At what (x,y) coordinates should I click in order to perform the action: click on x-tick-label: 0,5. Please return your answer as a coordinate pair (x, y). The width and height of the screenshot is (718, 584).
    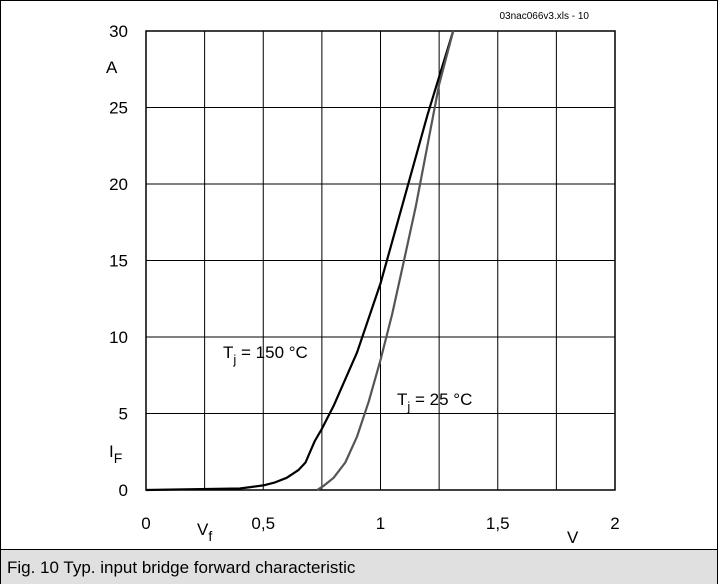
    Looking at the image, I should click on (263, 523).